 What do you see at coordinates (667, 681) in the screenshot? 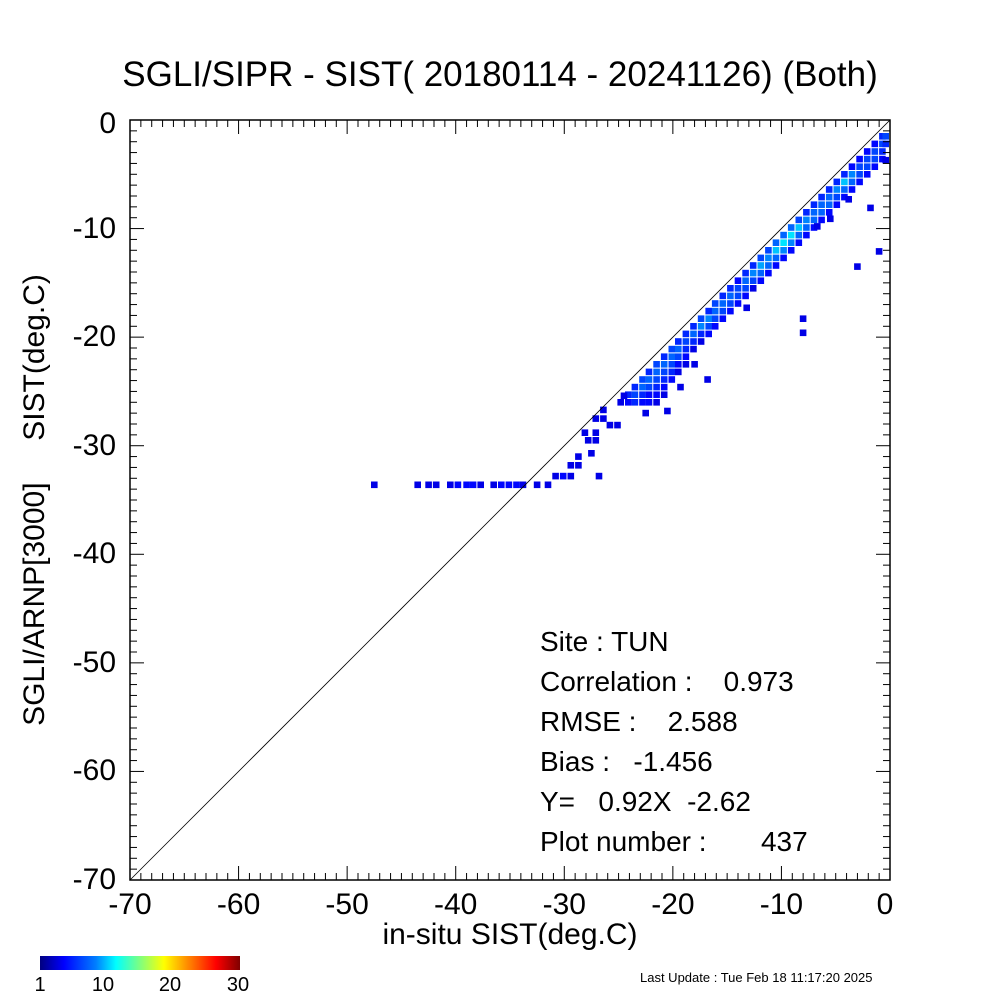
I see `stat-correlation: Correlation : 0.973` at bounding box center [667, 681].